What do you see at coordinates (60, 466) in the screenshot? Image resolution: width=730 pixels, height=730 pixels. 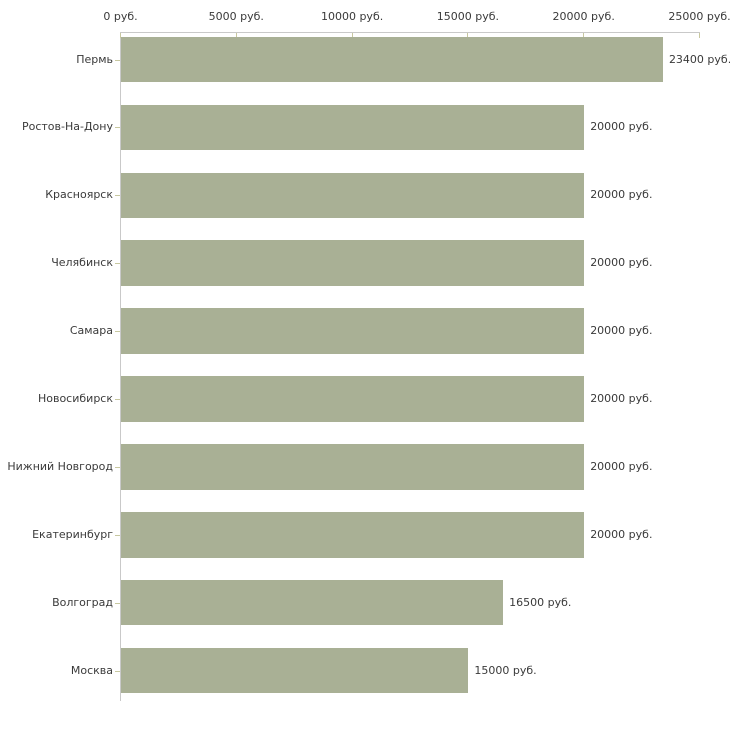 I see `category-label: Нижний Новгород` at bounding box center [60, 466].